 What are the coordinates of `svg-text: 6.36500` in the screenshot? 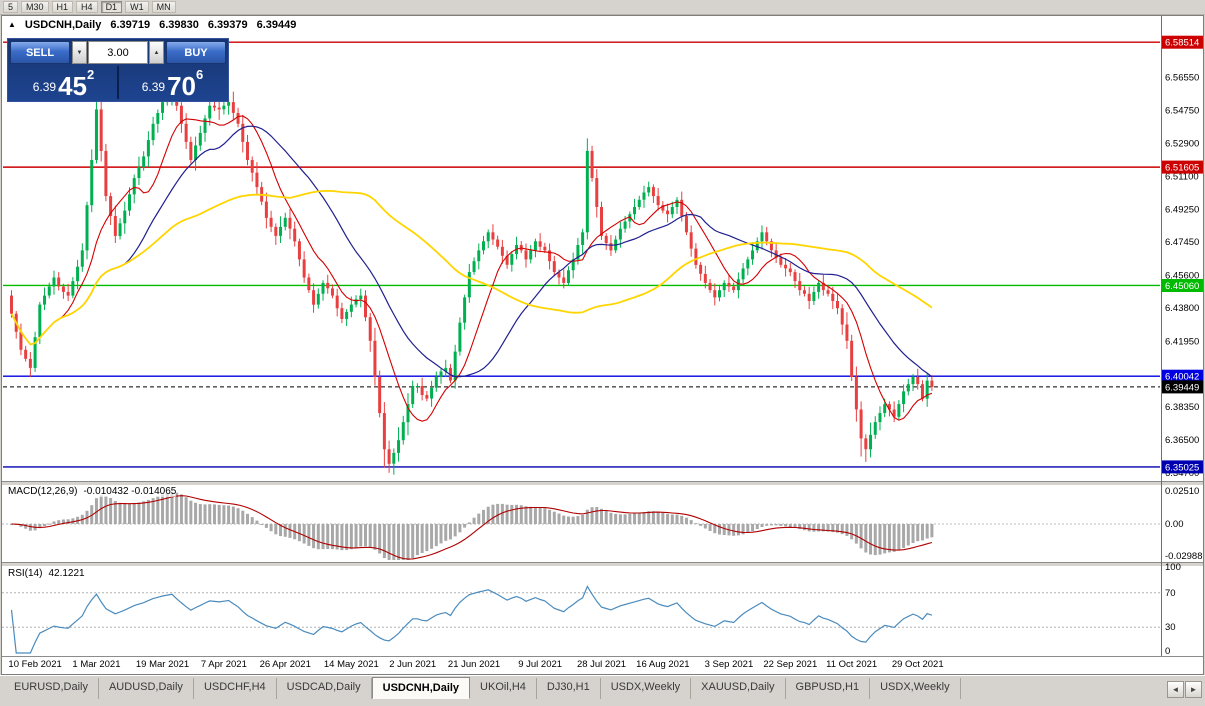 It's located at (1182, 440).